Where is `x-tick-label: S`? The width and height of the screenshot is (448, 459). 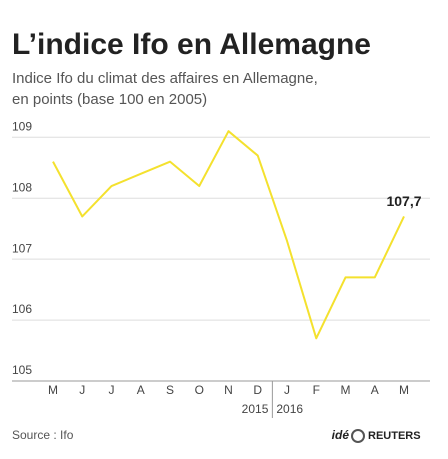
x-tick-label: S is located at coordinates (170, 390).